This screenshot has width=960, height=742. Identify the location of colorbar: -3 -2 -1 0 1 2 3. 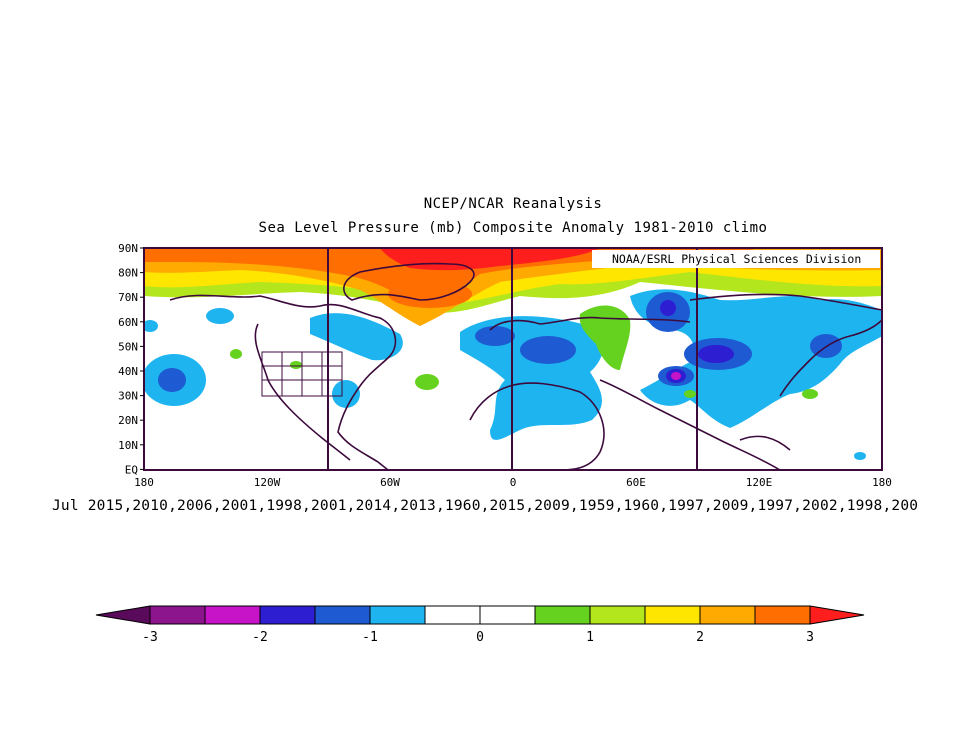
(480, 625).